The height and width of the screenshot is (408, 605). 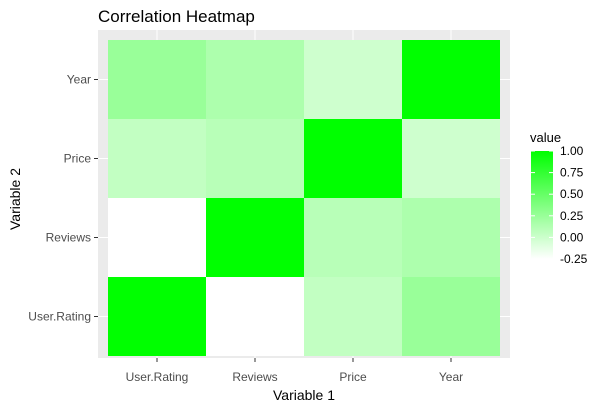 What do you see at coordinates (15, 199) in the screenshot?
I see `y-axis-label: Variable 2` at bounding box center [15, 199].